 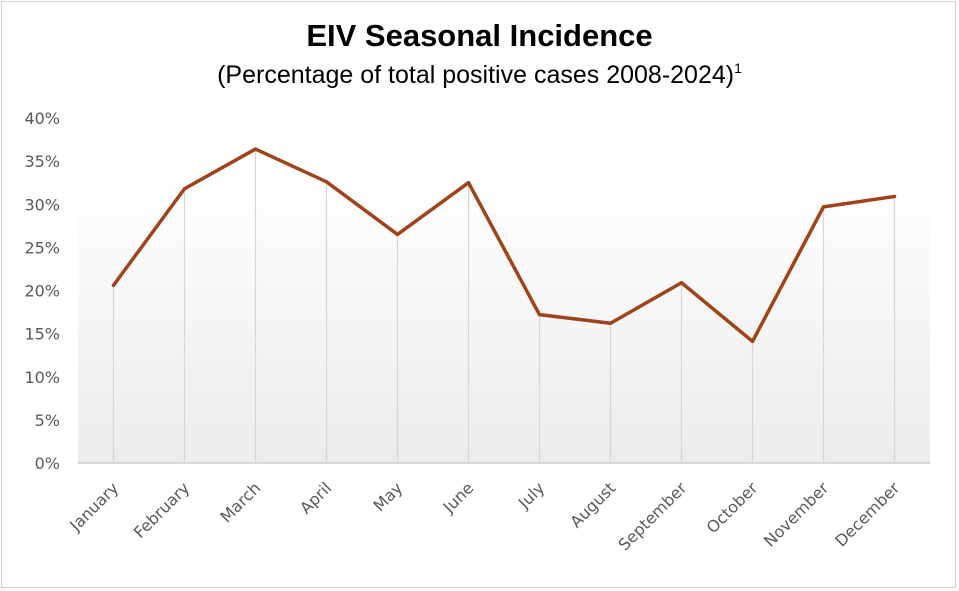 I want to click on data-point-february, so click(x=184, y=189).